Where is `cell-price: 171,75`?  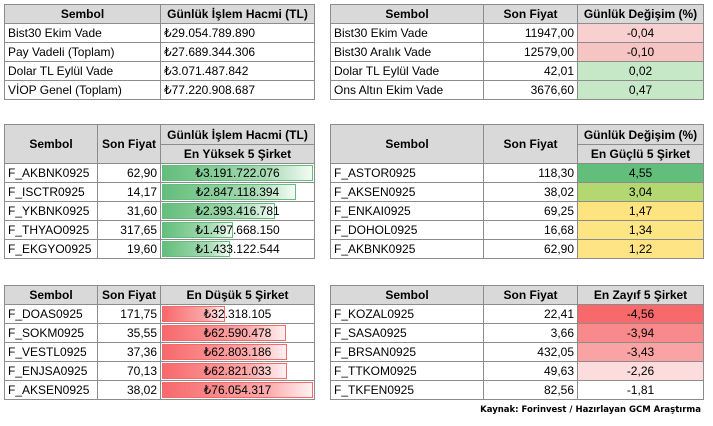 cell-price: 171,75 is located at coordinates (129, 314).